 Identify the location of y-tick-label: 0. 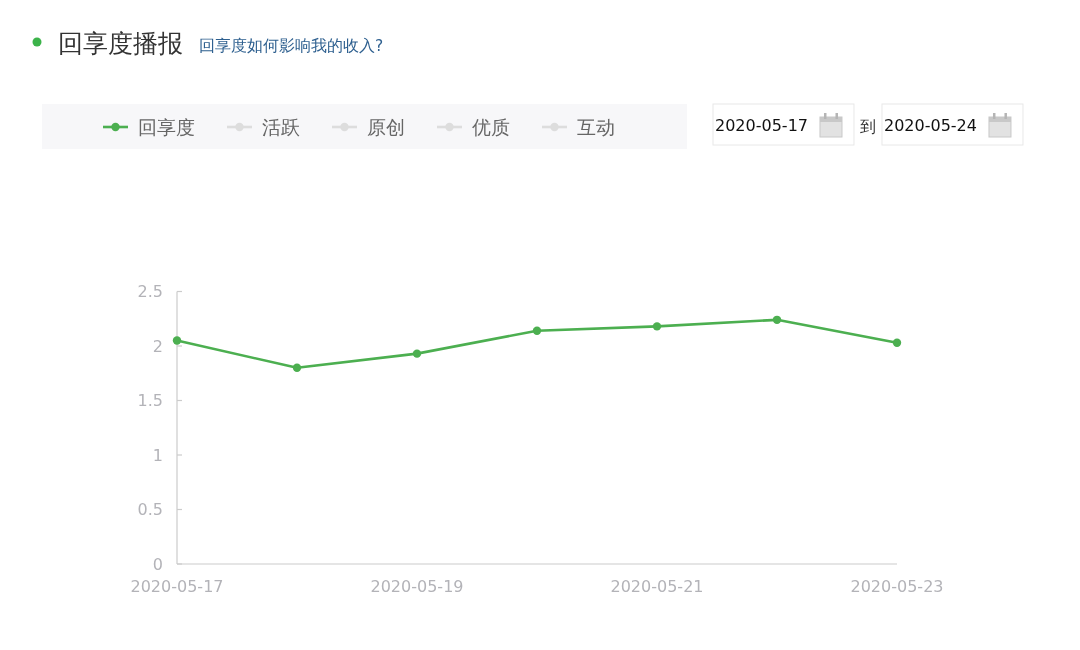
(157, 564).